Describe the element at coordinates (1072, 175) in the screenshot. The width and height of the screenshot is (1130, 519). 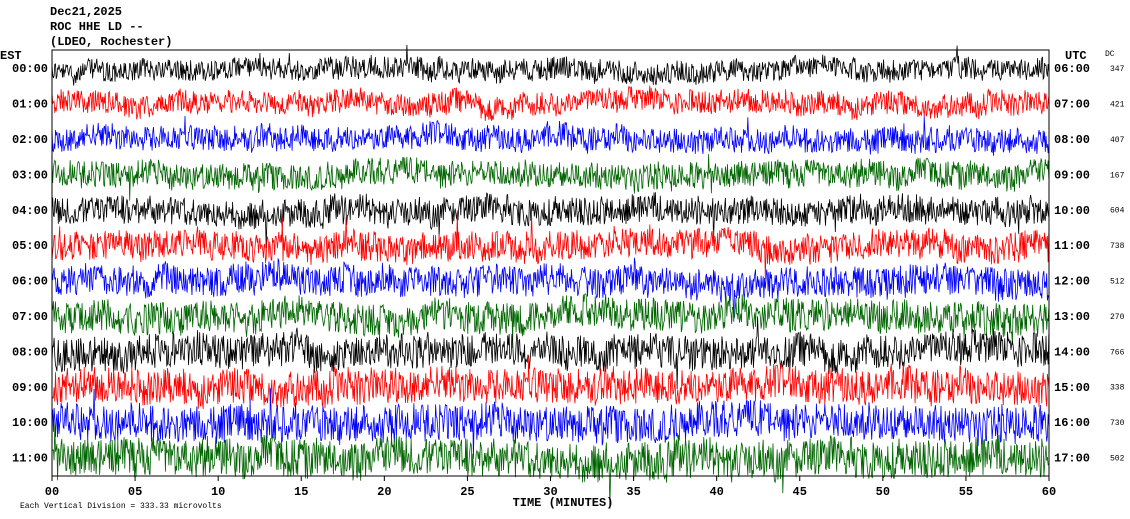
I see `utc-label: 09:00` at that location.